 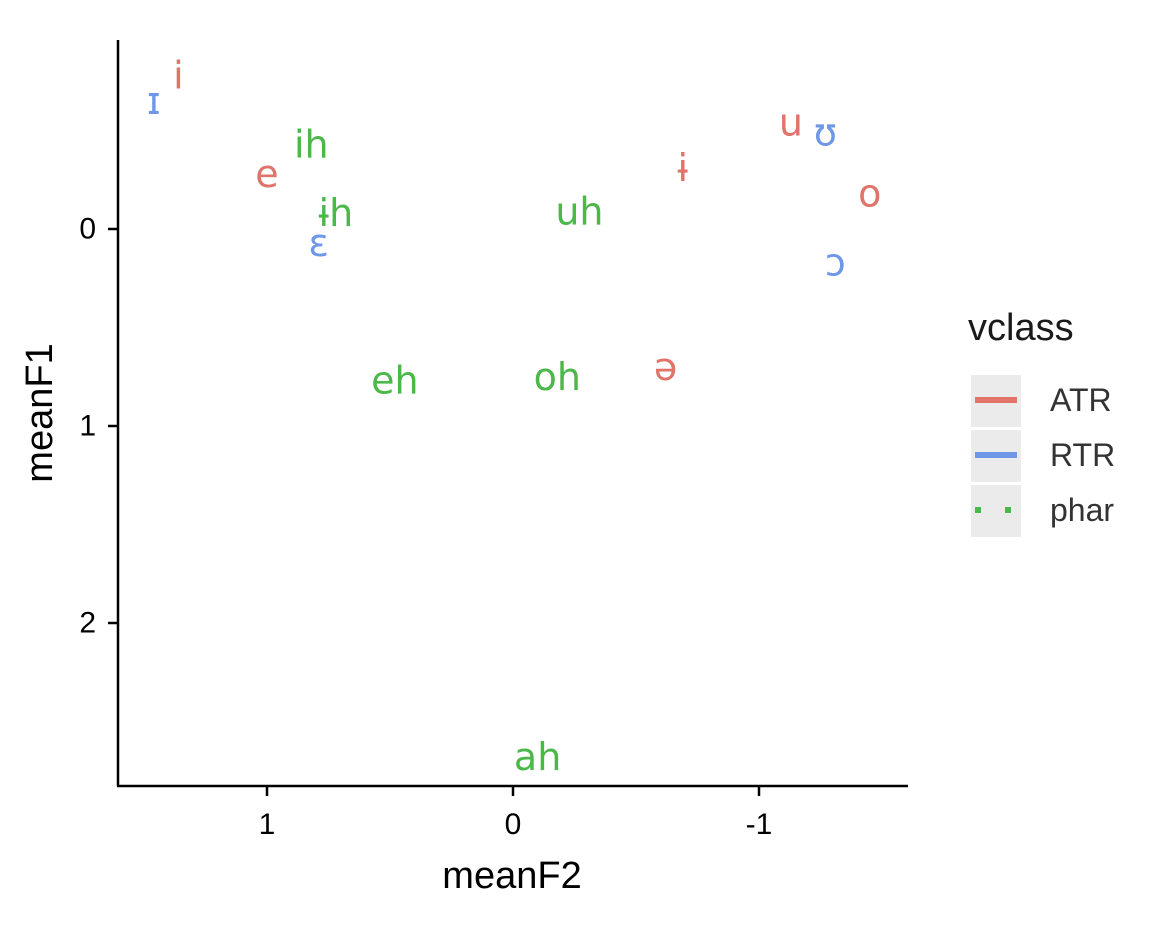 What do you see at coordinates (869, 194) in the screenshot?
I see `point-label-atr-4: o` at bounding box center [869, 194].